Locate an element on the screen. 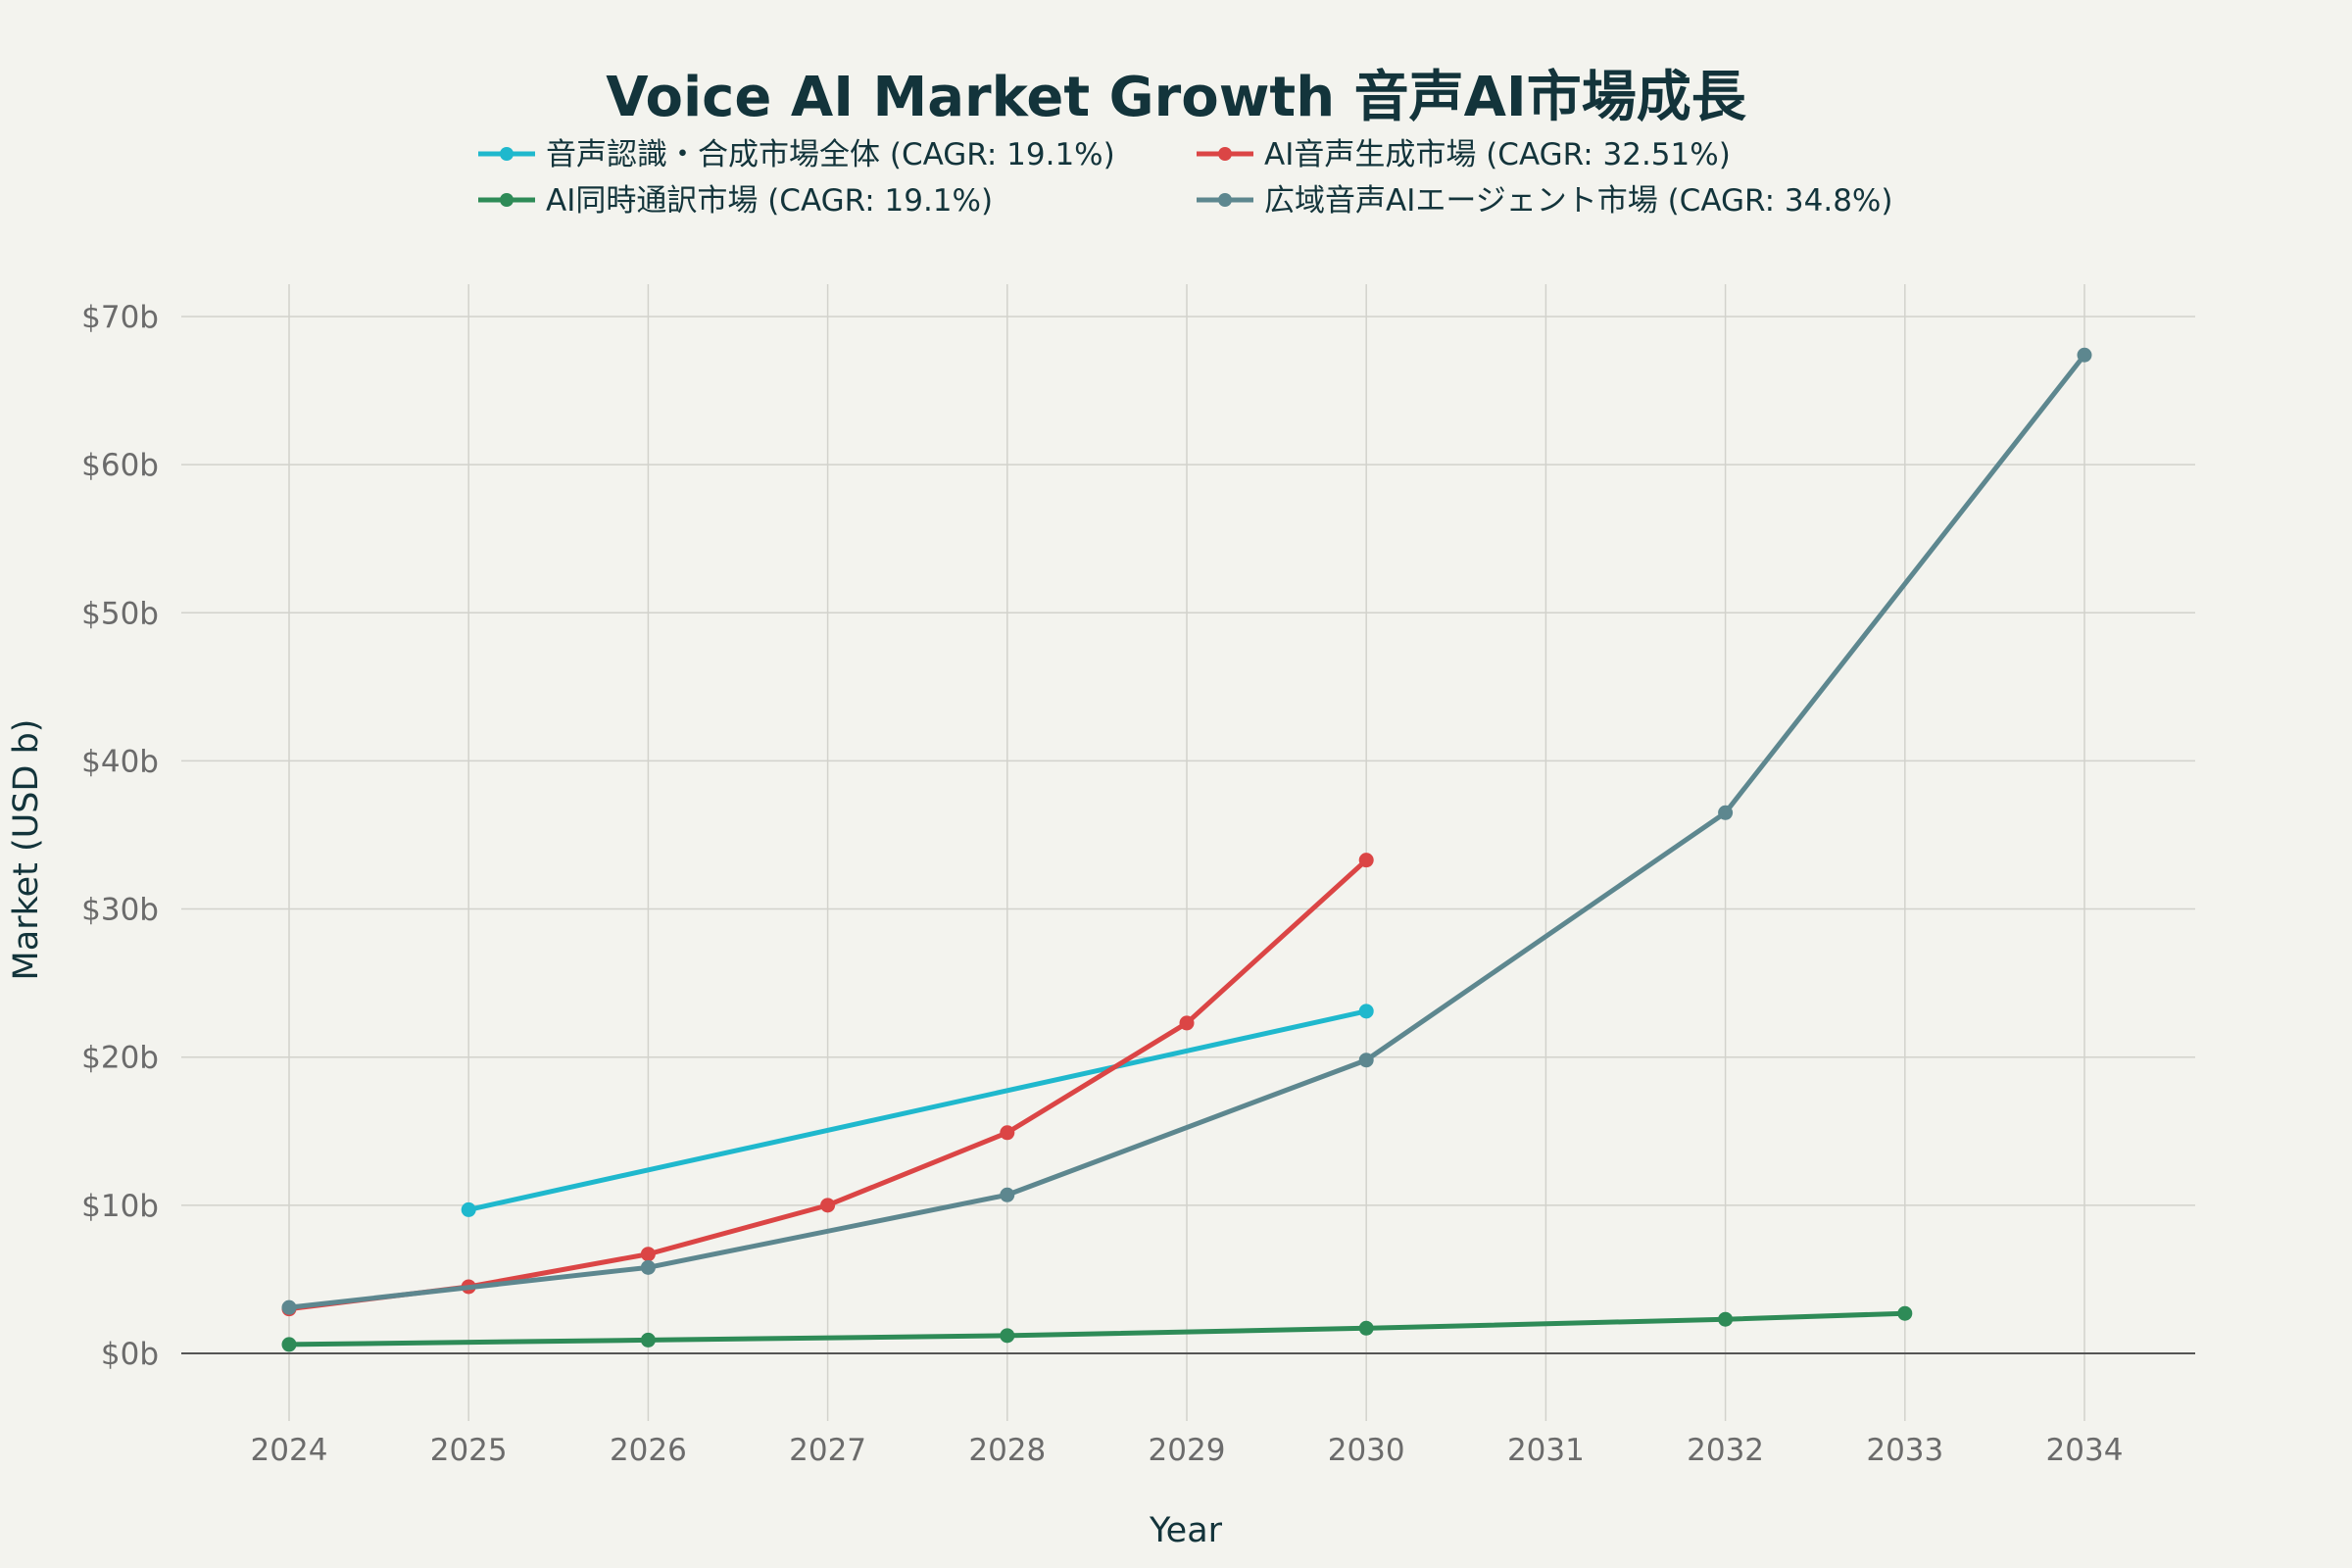  x-tick-label: 2029 is located at coordinates (1187, 1450).